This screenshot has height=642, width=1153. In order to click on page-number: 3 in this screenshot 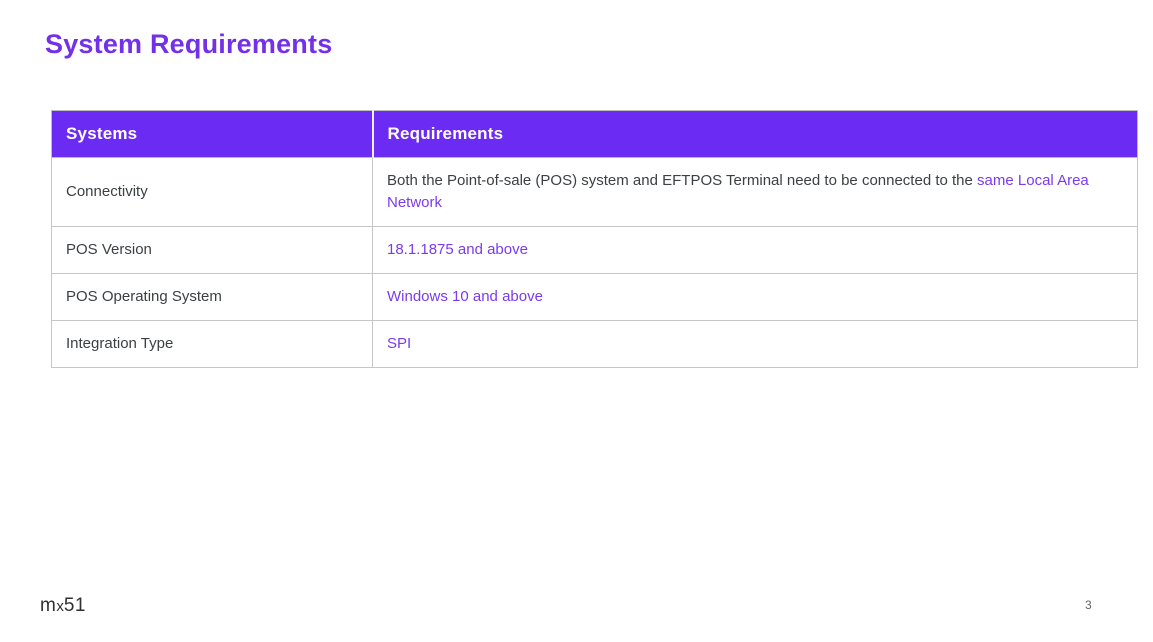, I will do `click(1088, 605)`.